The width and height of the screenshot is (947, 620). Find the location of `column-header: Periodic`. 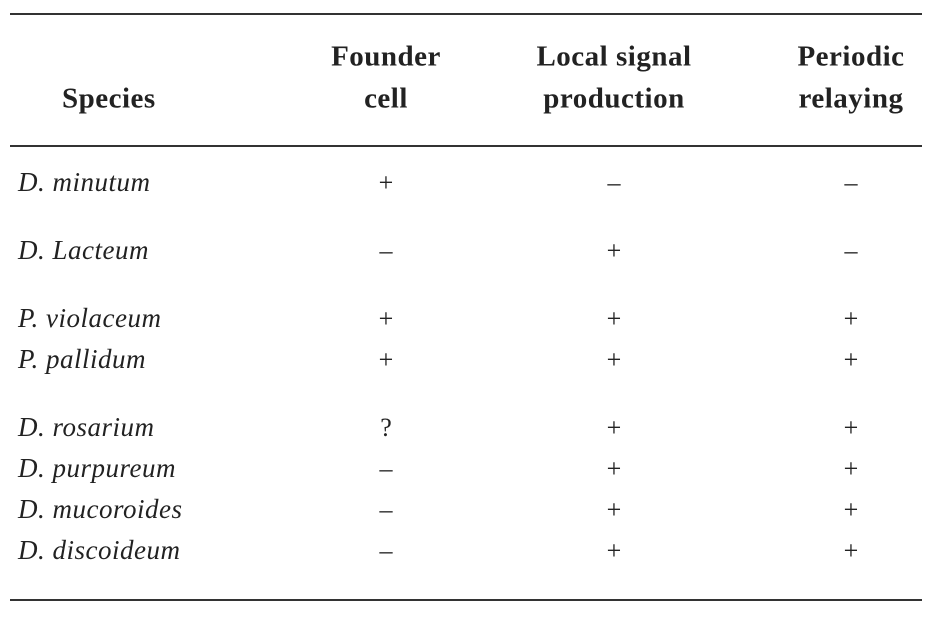

column-header: Periodic is located at coordinates (850, 57).